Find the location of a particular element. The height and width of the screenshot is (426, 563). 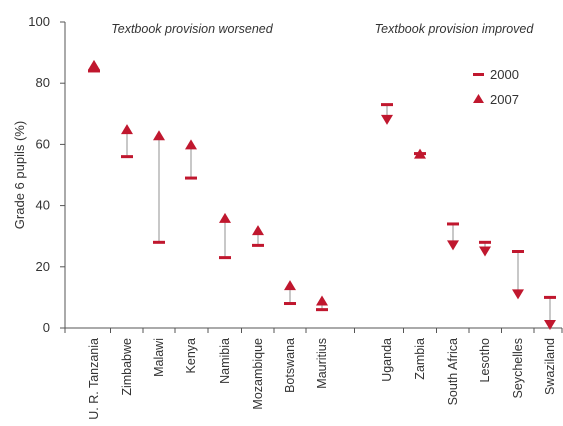

y-tick-label: 40 is located at coordinates (43, 205).